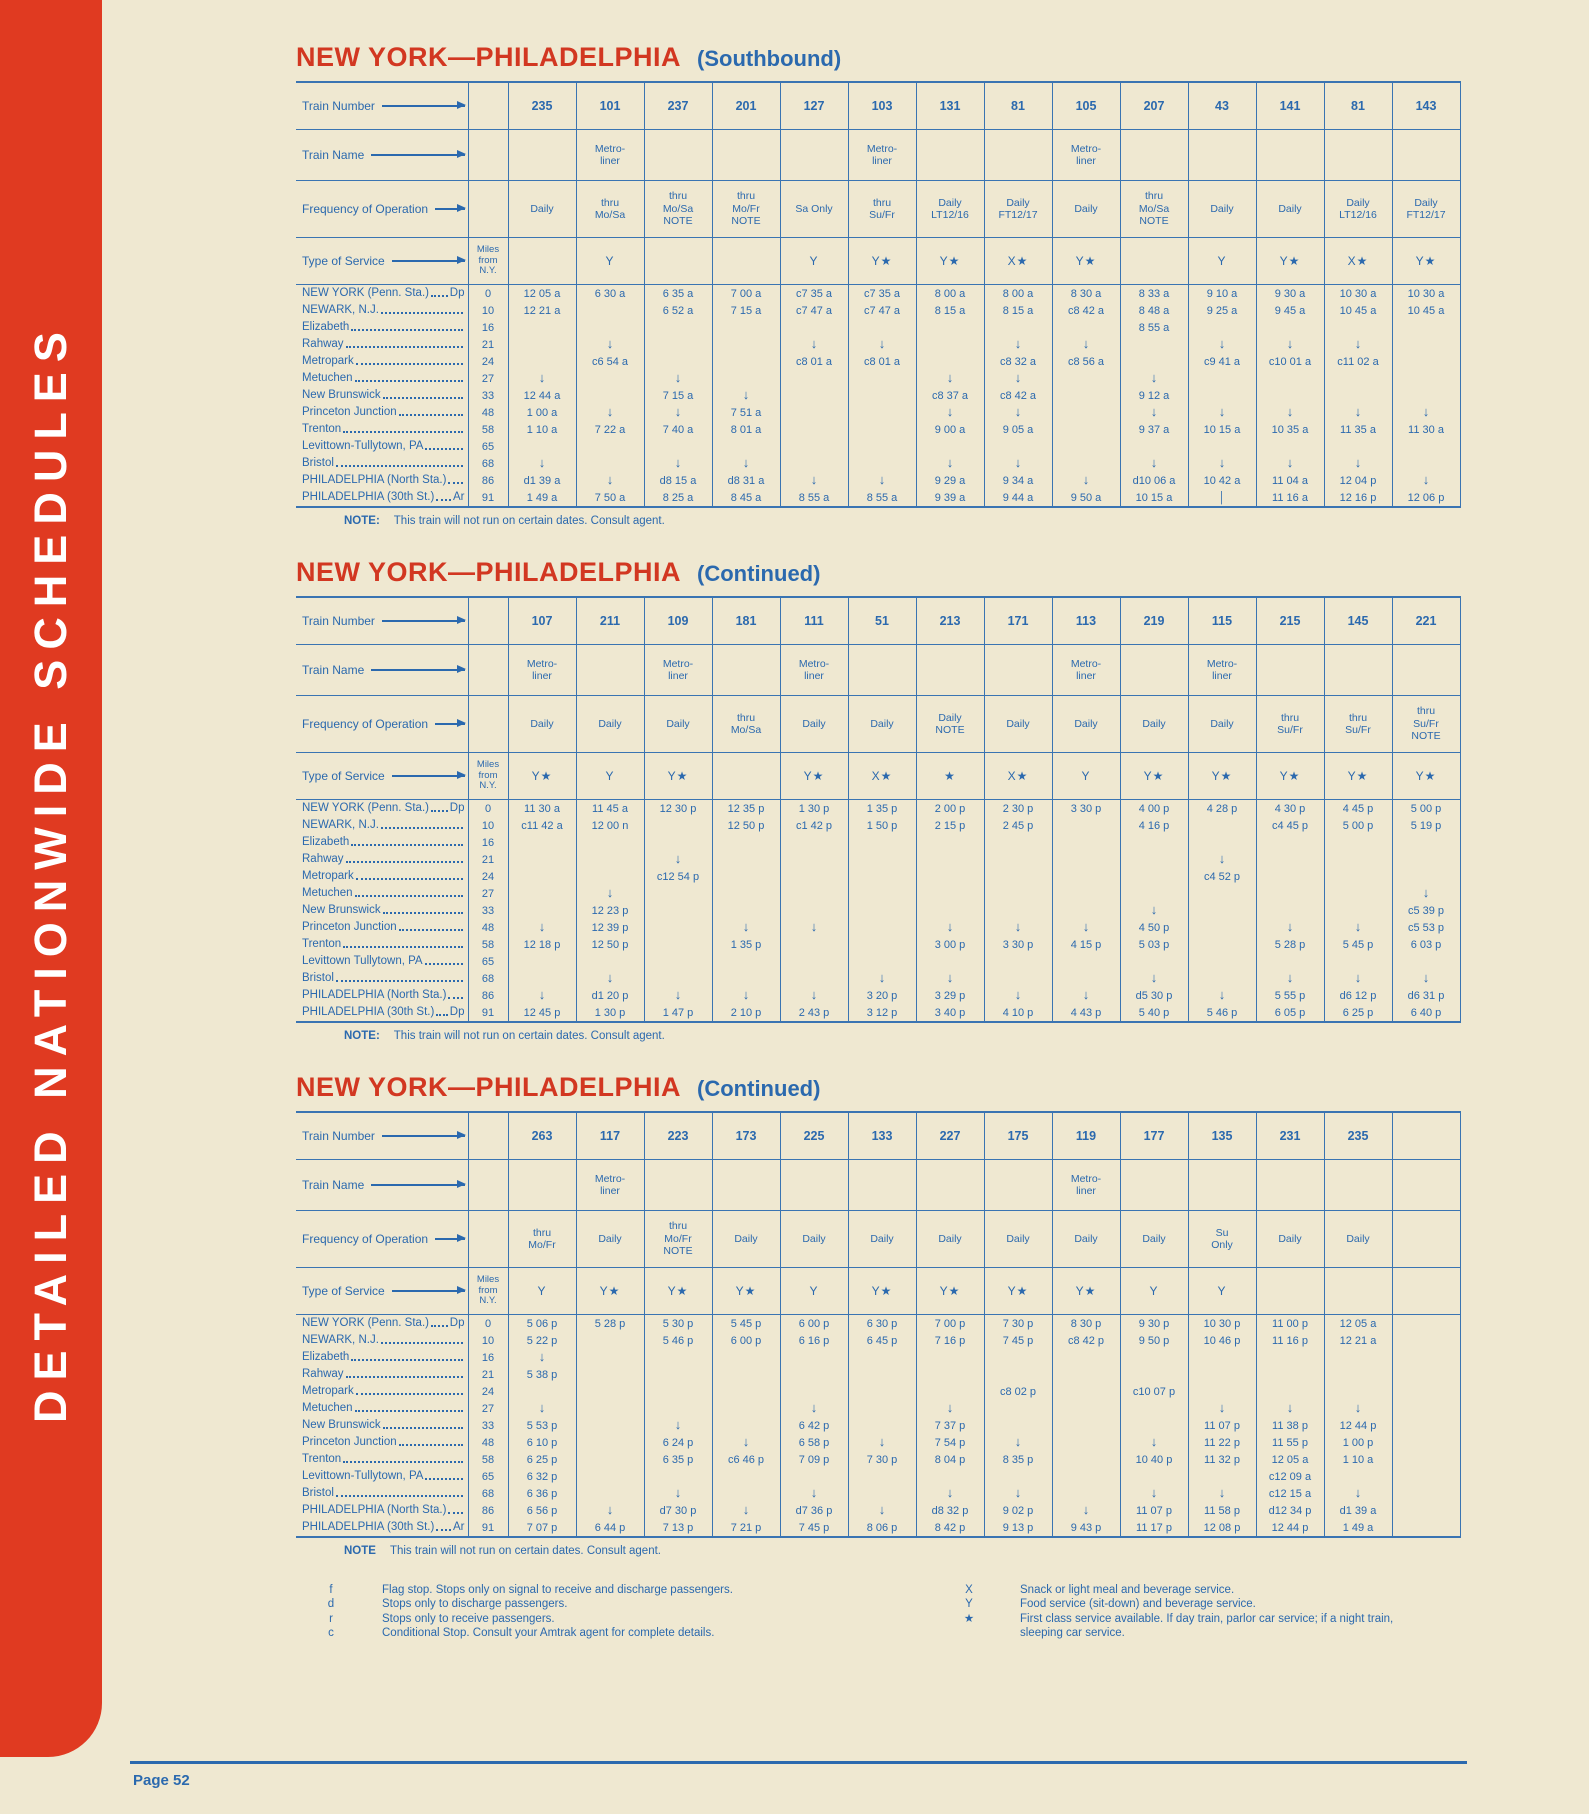 The width and height of the screenshot is (1589, 1814). Describe the element at coordinates (382, 1357) in the screenshot. I see `station-cell: Elizabeth` at that location.